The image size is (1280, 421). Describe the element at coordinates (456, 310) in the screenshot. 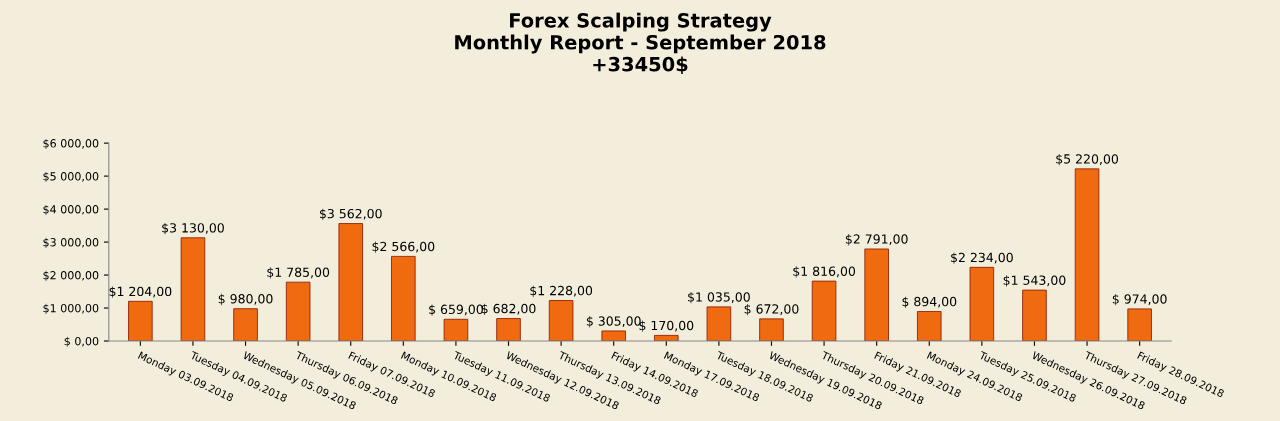

I see `data-label: $ 659,00` at that location.